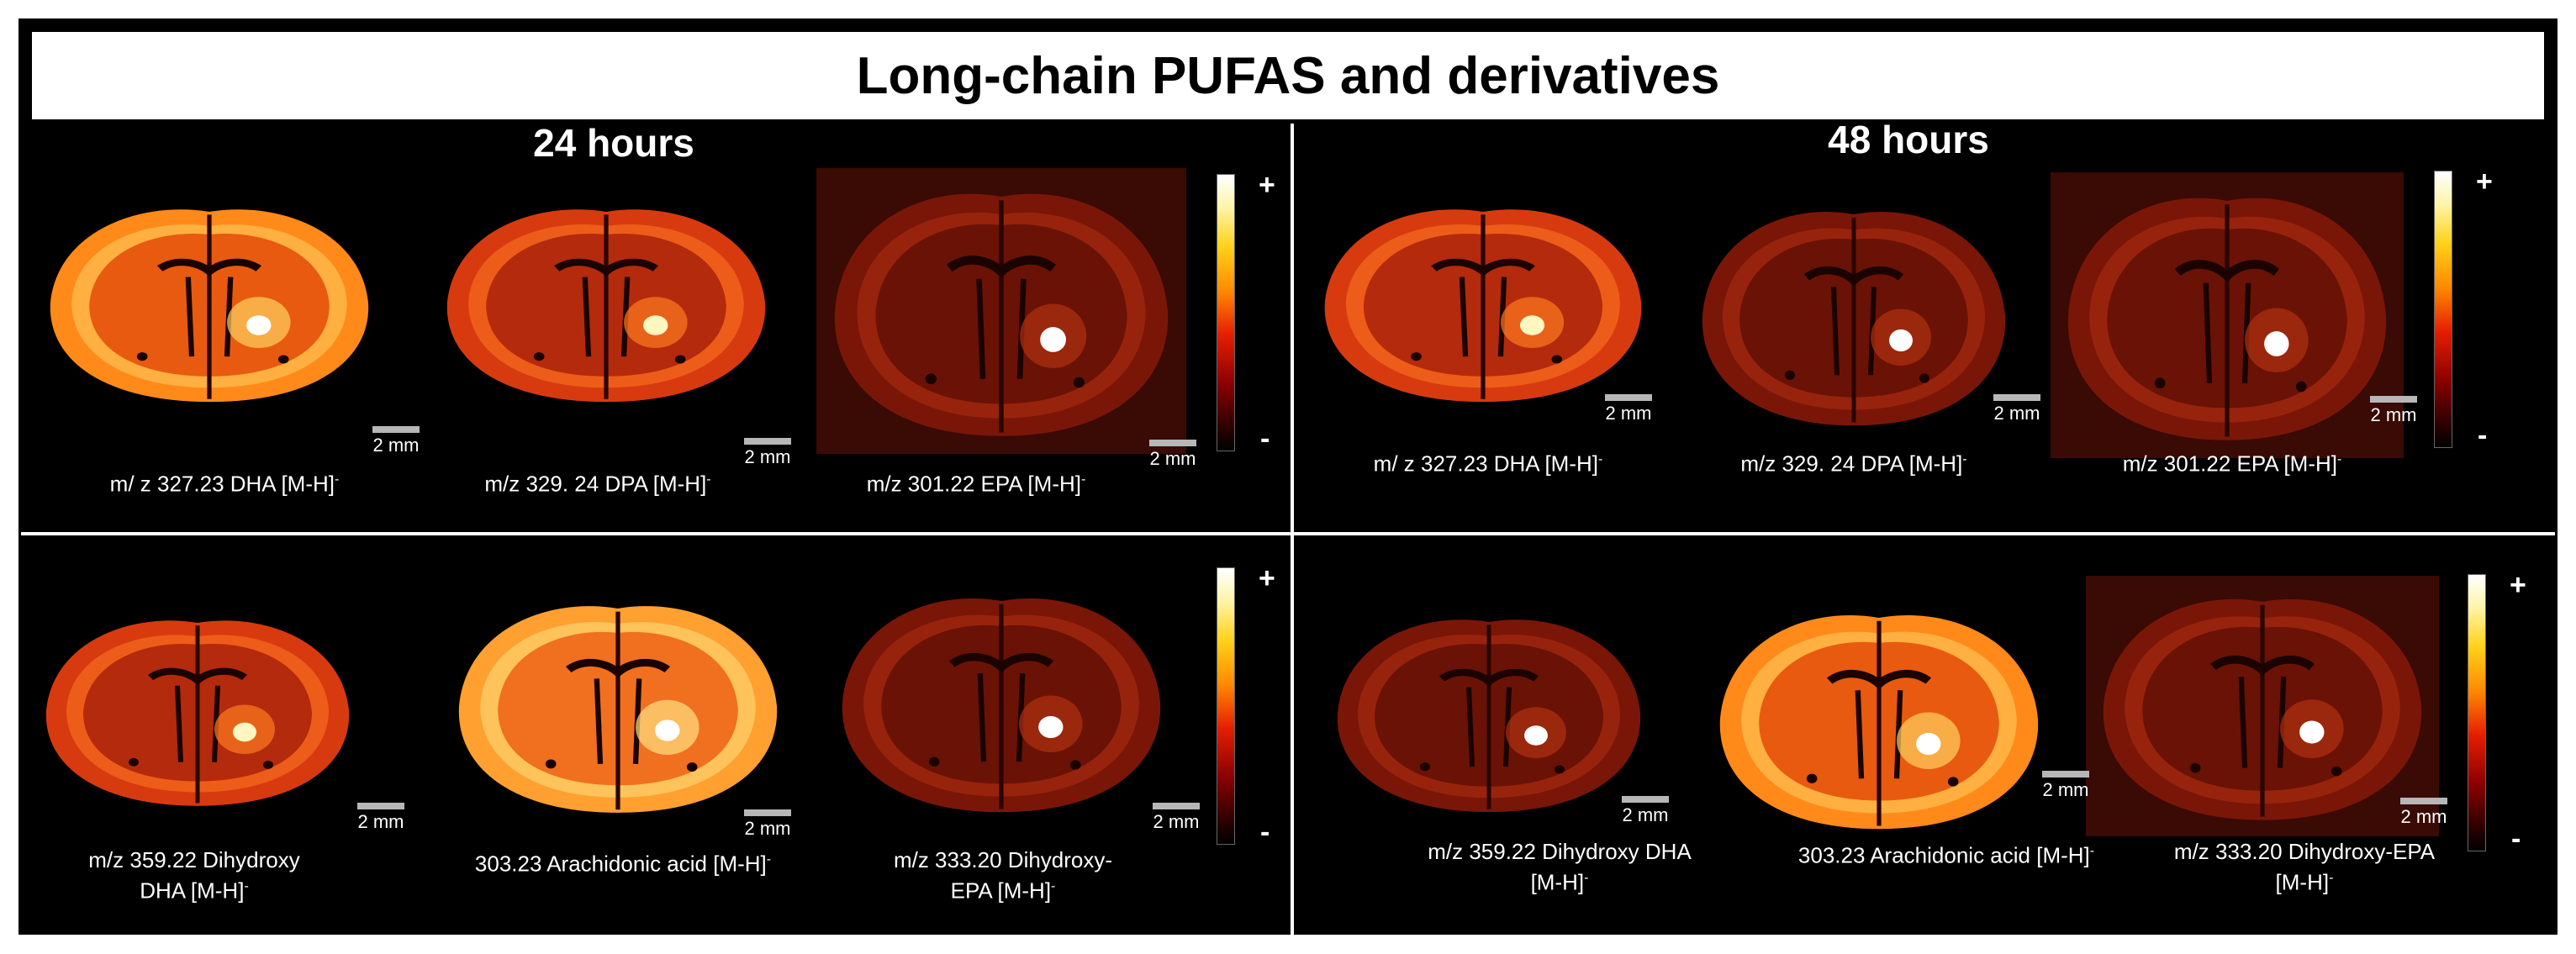  Describe the element at coordinates (1600, 459) in the screenshot. I see `top-right-label-1-superscript: -` at that location.